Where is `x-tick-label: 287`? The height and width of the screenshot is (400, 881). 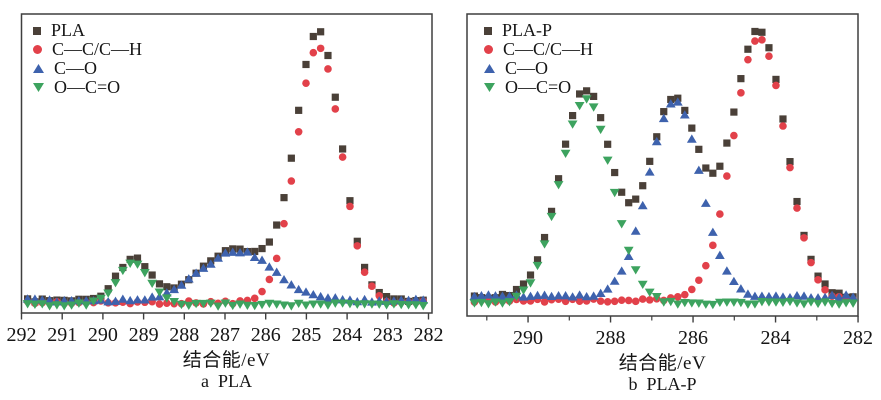
x-tick-label: 287 is located at coordinates (225, 335).